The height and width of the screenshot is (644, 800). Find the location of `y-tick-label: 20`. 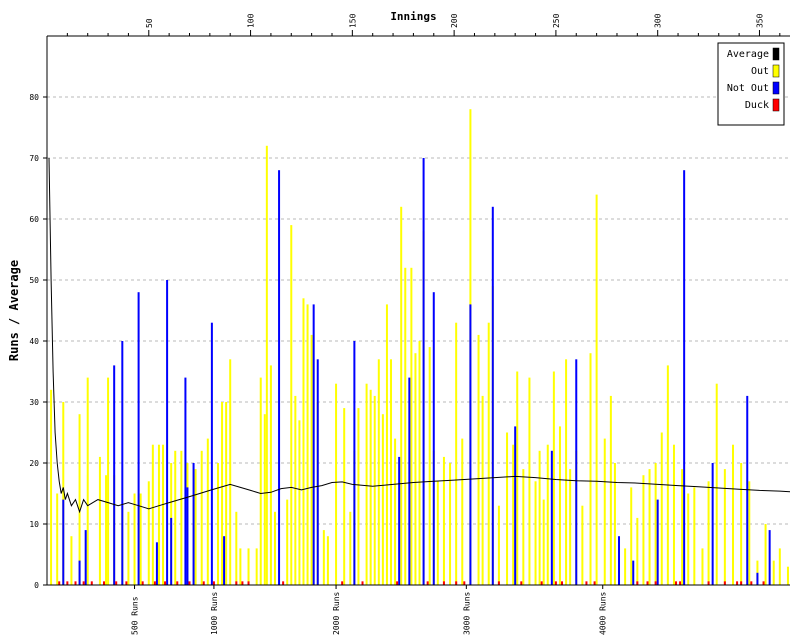

y-tick-label: 20 is located at coordinates (34, 463).